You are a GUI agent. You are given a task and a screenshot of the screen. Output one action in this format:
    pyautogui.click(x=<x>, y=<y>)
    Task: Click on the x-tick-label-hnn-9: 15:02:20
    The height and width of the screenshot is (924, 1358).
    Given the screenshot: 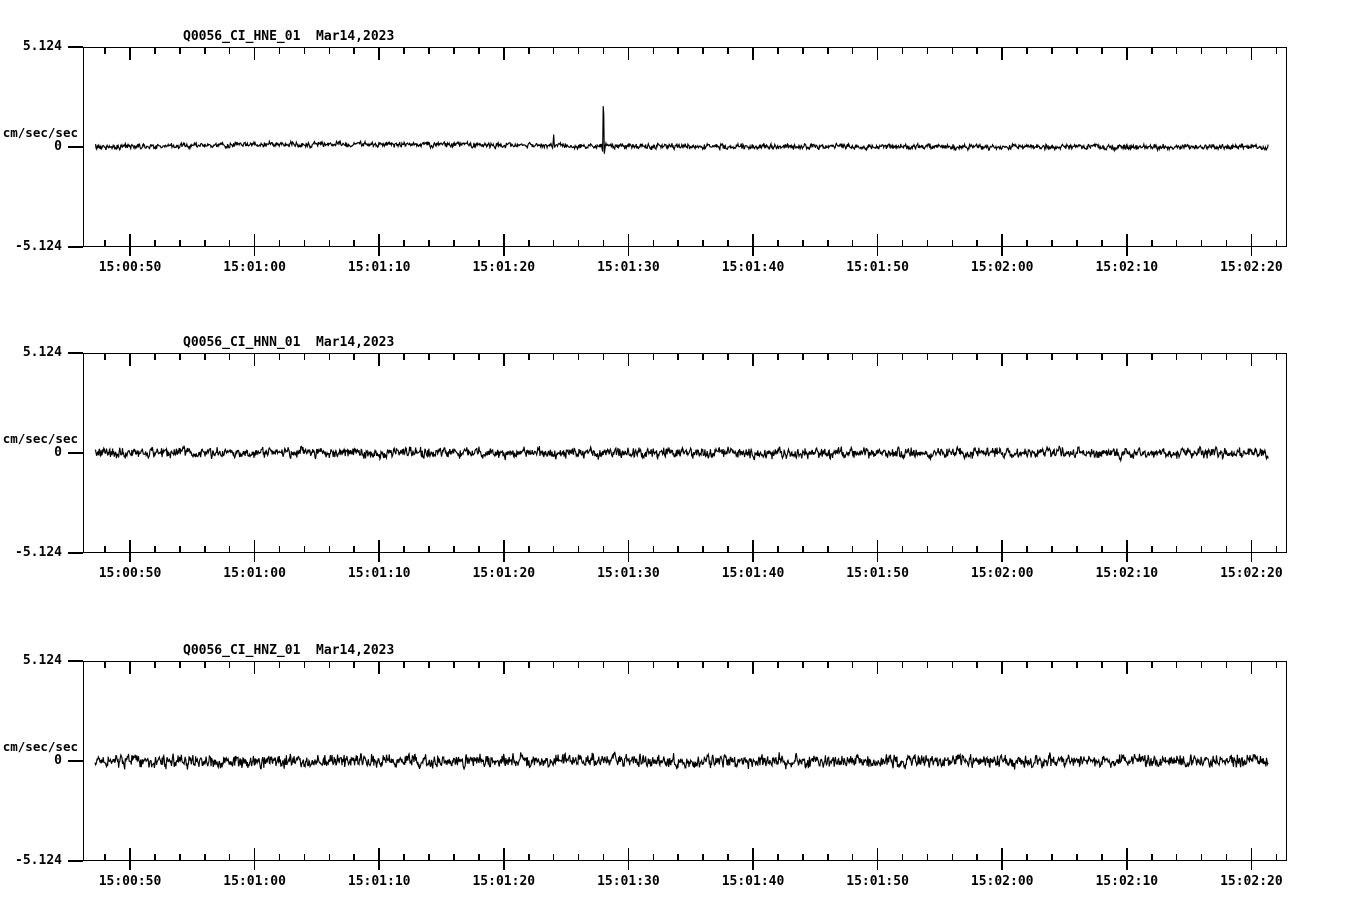 What is the action you would take?
    pyautogui.click(x=1251, y=573)
    